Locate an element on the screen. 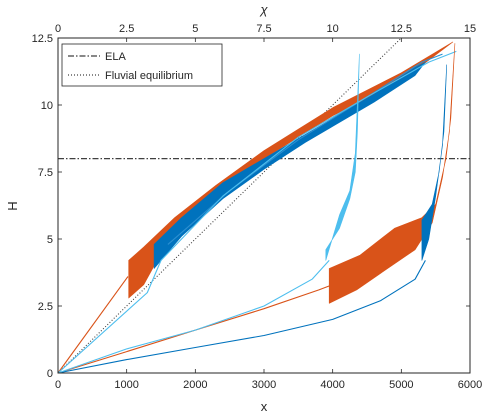  top-x-tick-label: 0 is located at coordinates (58, 29).